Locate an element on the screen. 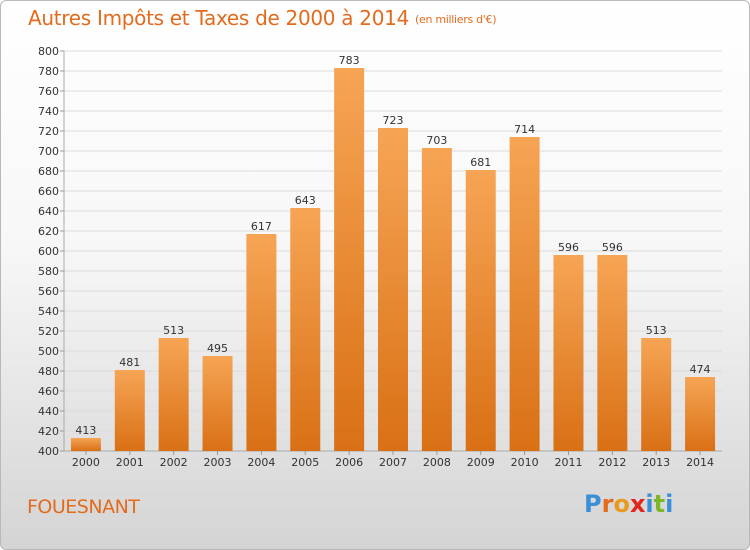 This screenshot has width=750, height=550. x-tick-label: 2006 is located at coordinates (349, 462).